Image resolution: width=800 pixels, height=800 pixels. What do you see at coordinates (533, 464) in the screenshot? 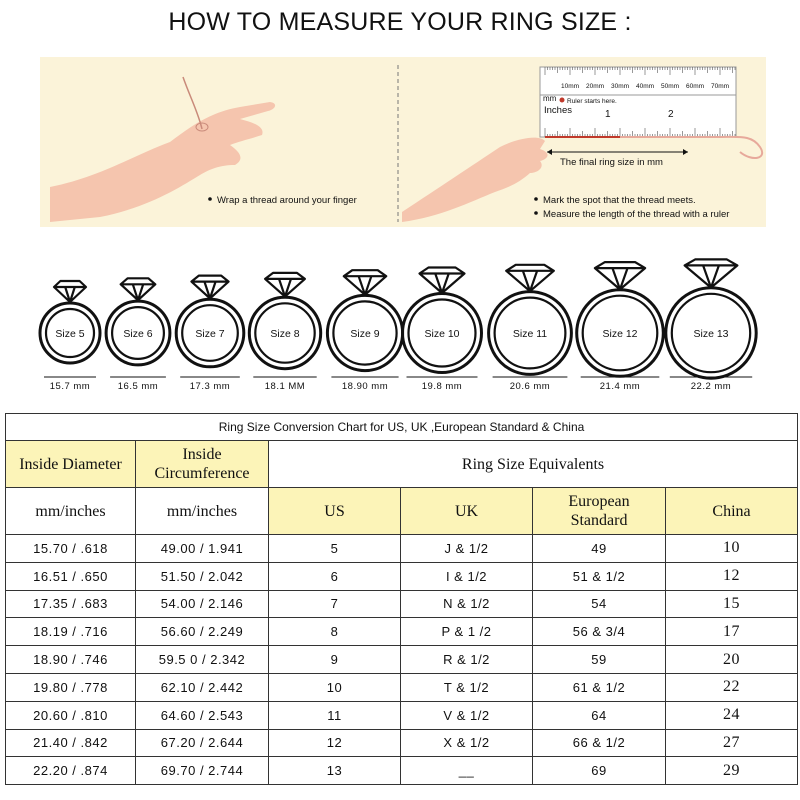
I see `header-cell: Ring Size Equivalents` at bounding box center [533, 464].